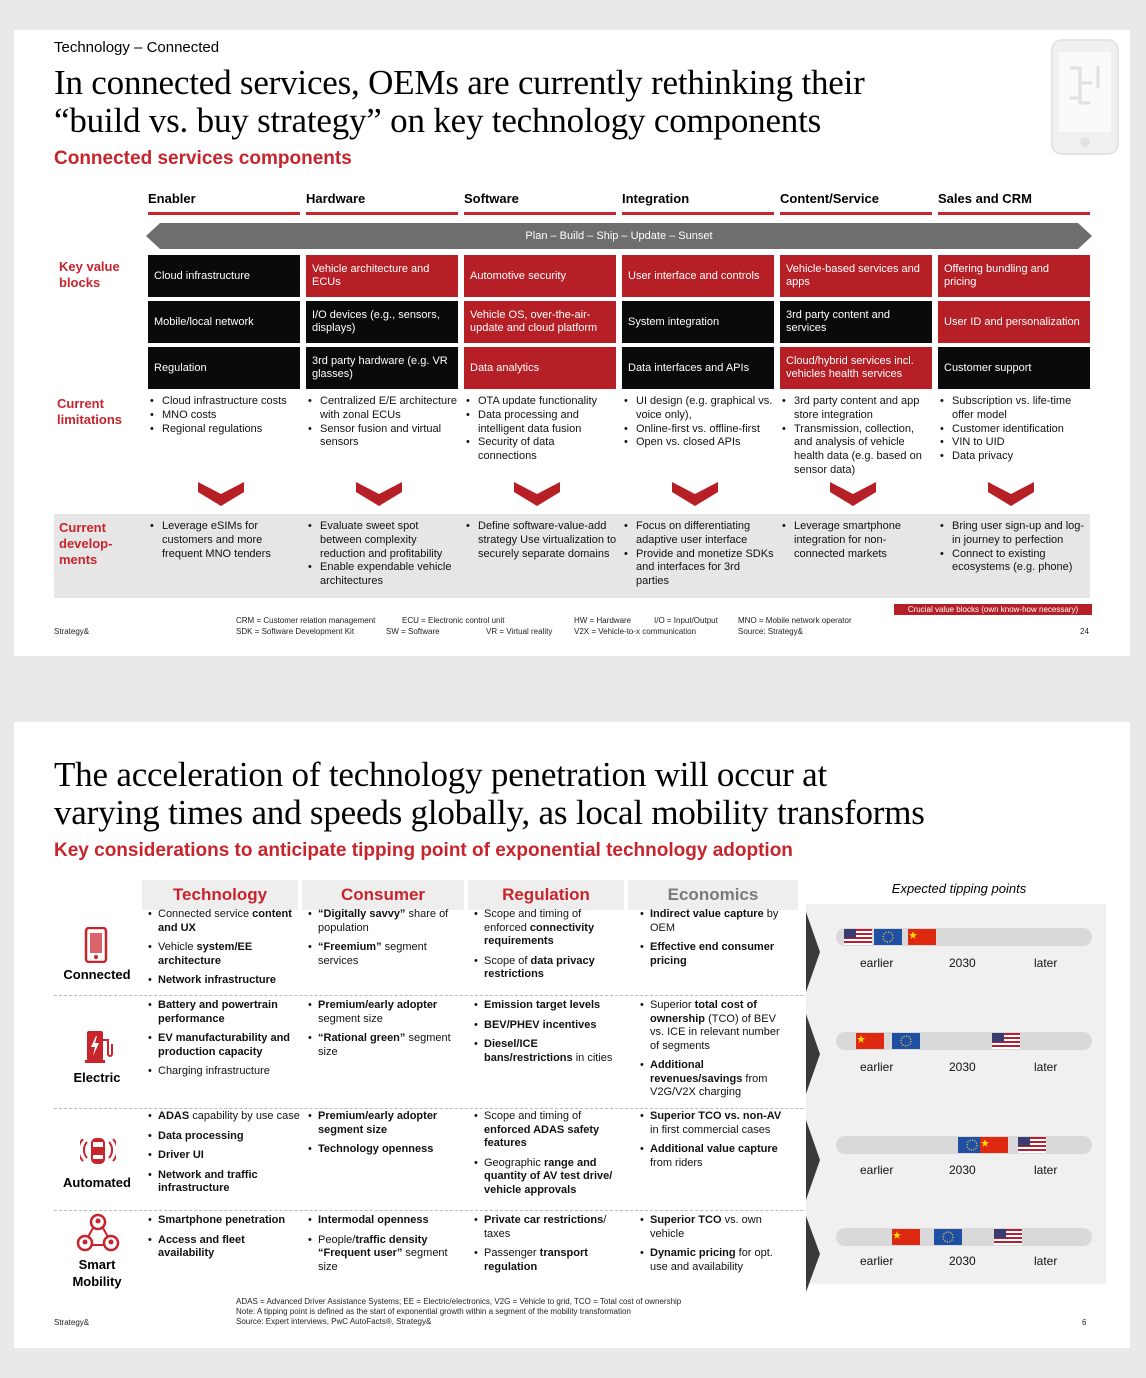 Image resolution: width=1146 pixels, height=1378 pixels. What do you see at coordinates (548, 1006) in the screenshot?
I see `list-item: Emission target levels` at bounding box center [548, 1006].